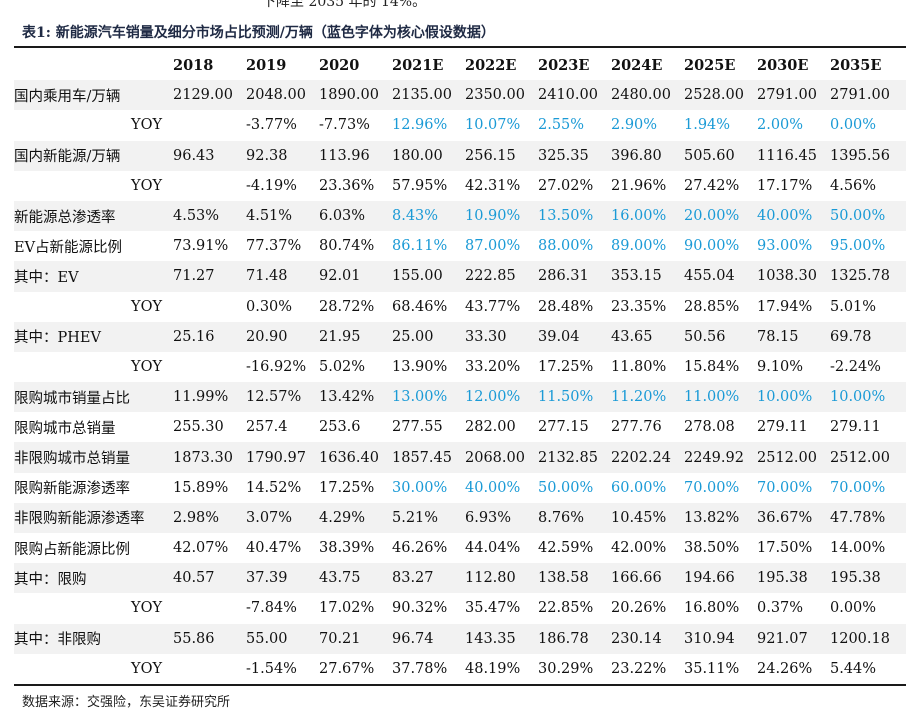 Image resolution: width=913 pixels, height=724 pixels. What do you see at coordinates (563, 427) in the screenshot?
I see `table-cell: 277.15` at bounding box center [563, 427].